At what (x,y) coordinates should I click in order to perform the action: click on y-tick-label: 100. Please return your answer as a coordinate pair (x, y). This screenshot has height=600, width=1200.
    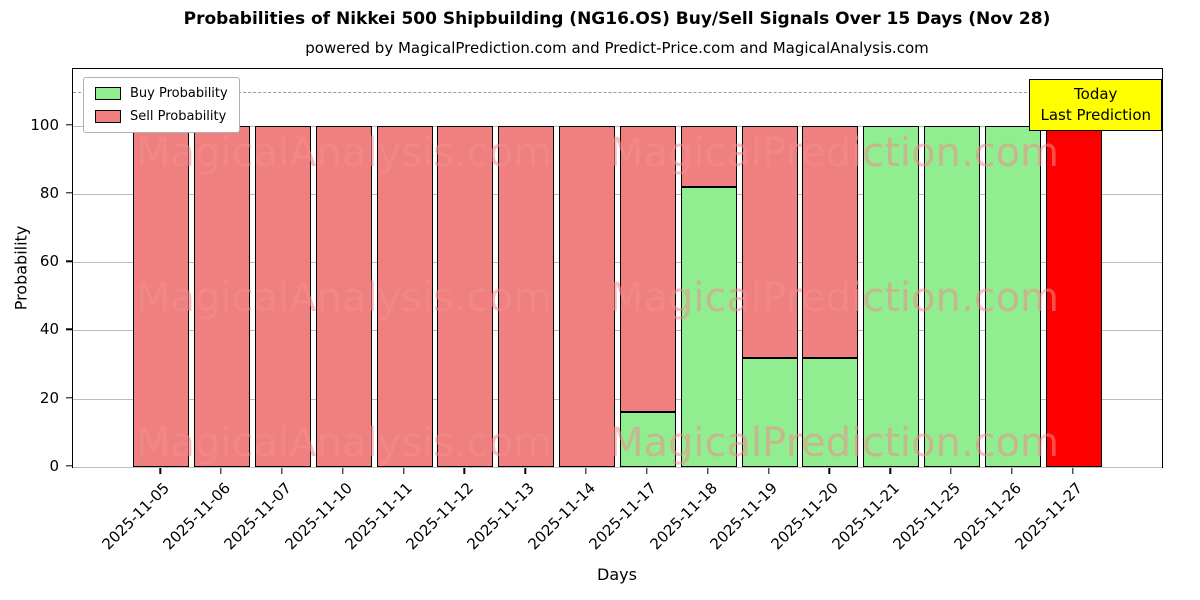
    Looking at the image, I should click on (44, 124).